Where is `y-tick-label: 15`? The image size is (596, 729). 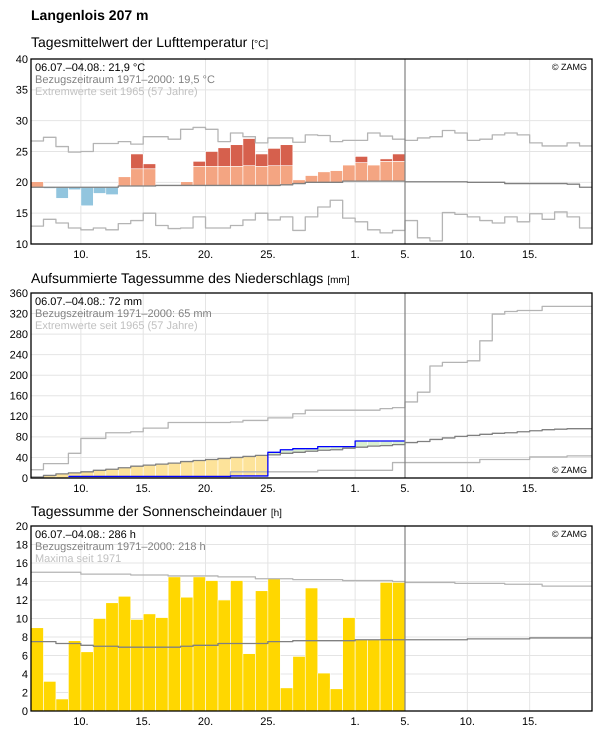
y-tick-label: 15 is located at coordinates (22, 214).